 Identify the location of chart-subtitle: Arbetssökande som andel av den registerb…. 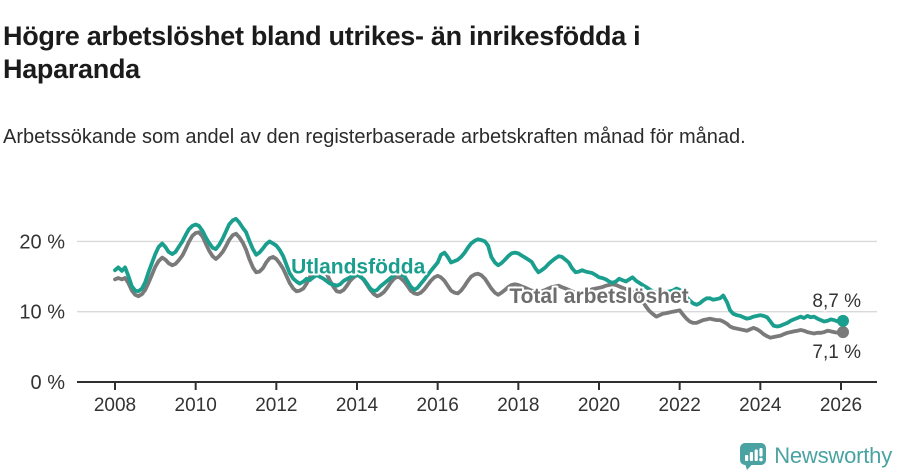
(374, 137).